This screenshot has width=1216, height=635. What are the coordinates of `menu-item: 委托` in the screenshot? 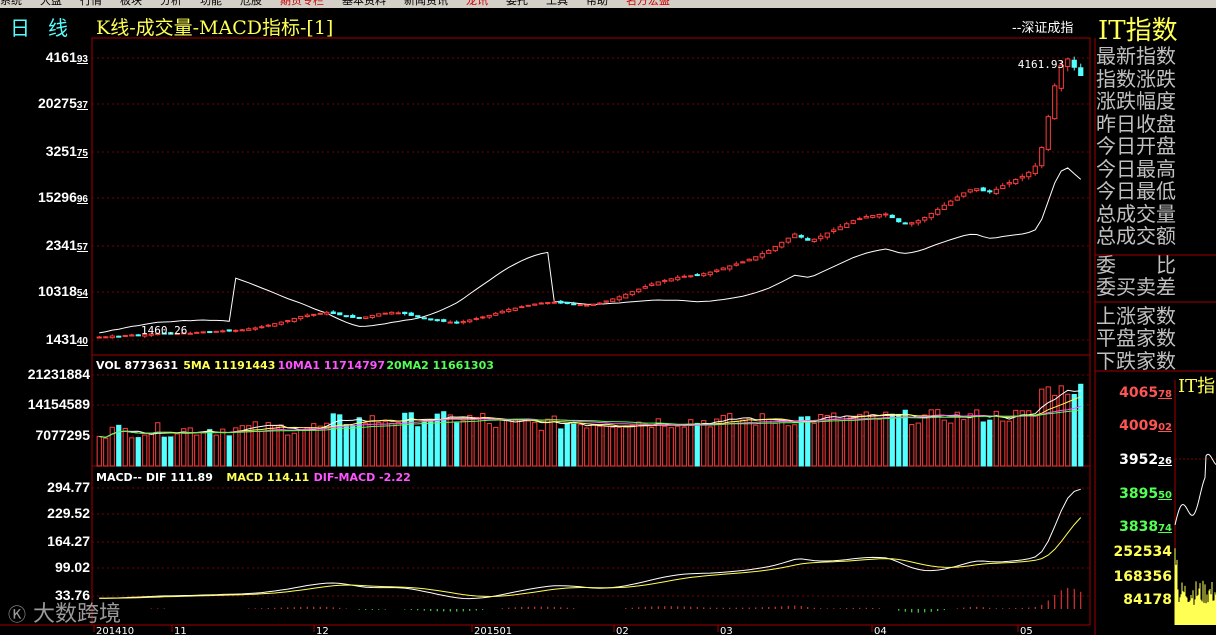 It's located at (517, 3).